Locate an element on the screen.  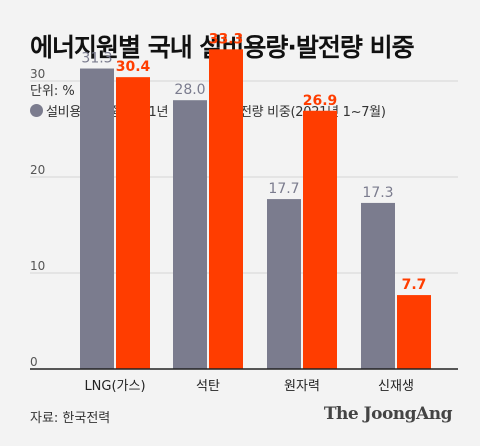
x-tick-label: 신재생 is located at coordinates (396, 386).